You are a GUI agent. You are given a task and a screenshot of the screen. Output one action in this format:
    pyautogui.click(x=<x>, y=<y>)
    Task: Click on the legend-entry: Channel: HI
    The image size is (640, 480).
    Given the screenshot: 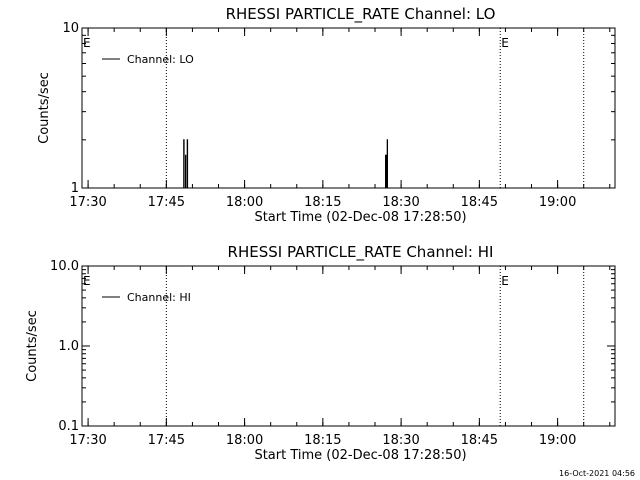 What is the action you would take?
    pyautogui.click(x=159, y=297)
    